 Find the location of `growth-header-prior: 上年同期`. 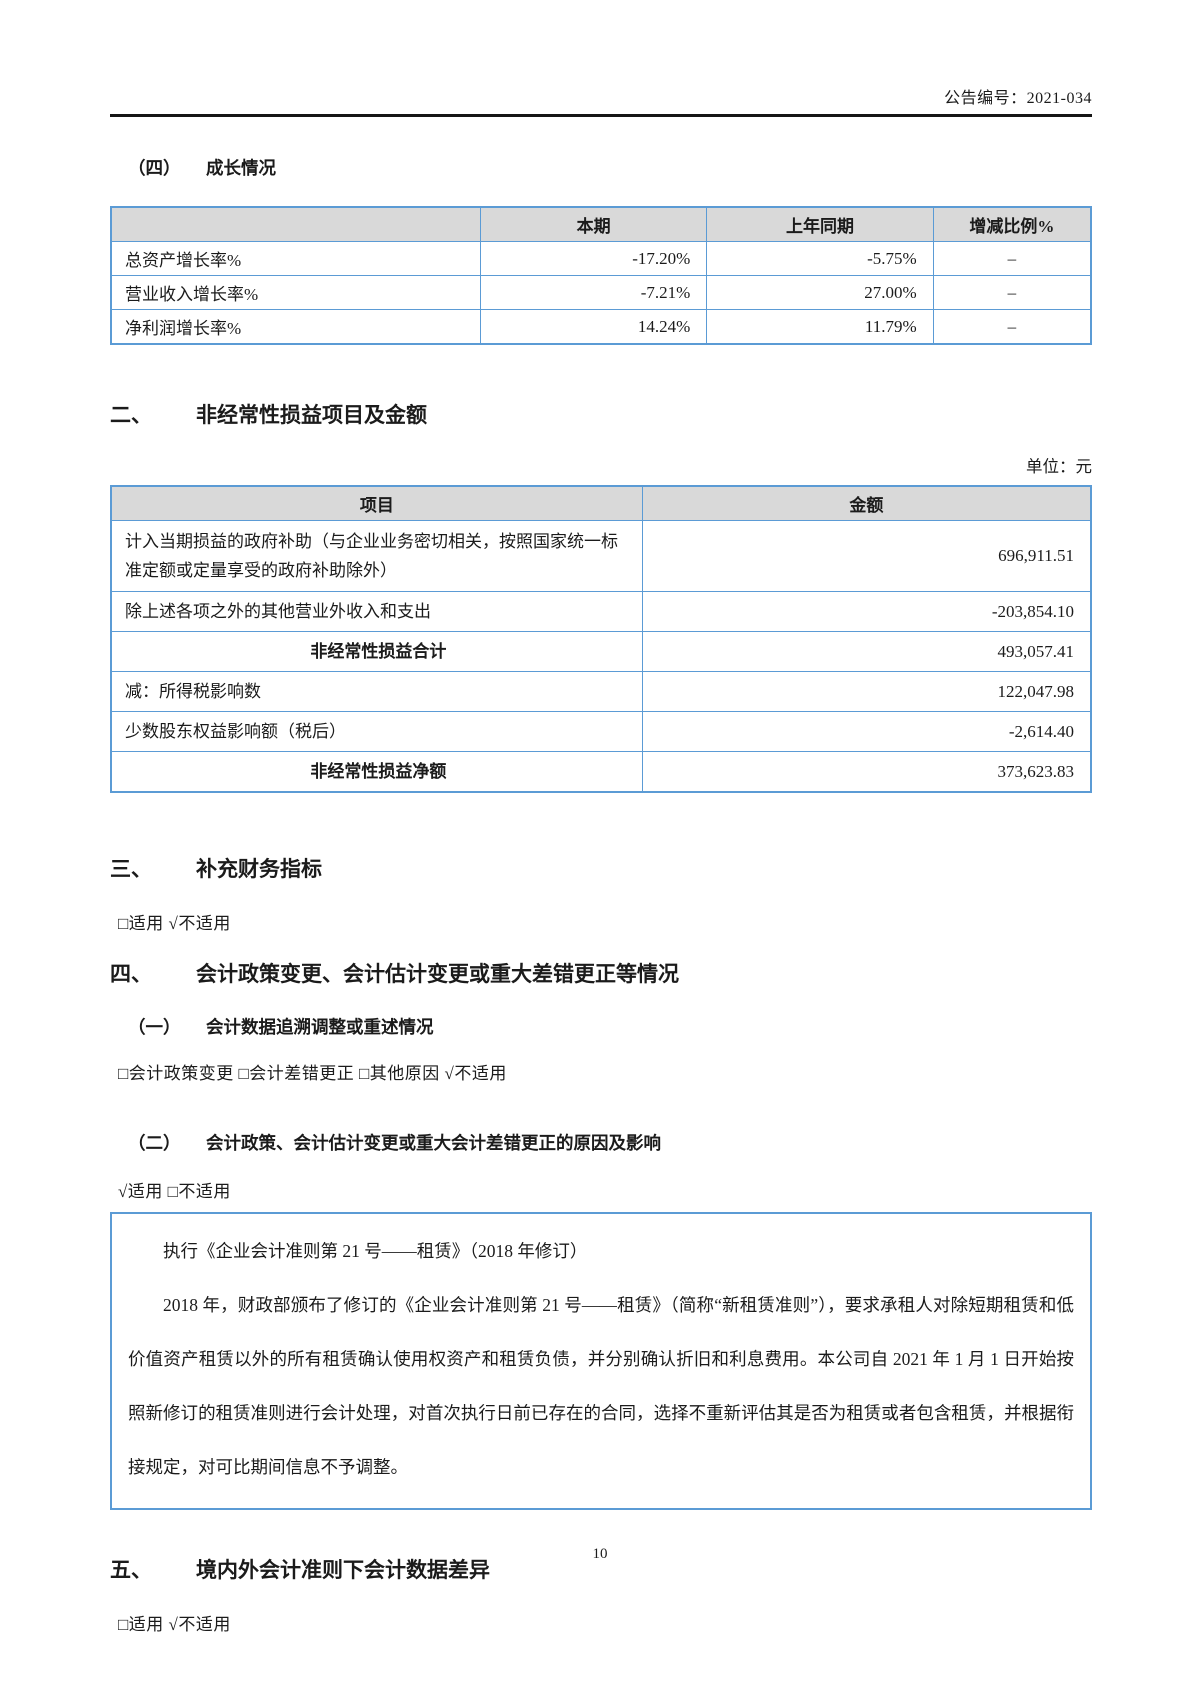

growth-header-prior: 上年同期 is located at coordinates (820, 224).